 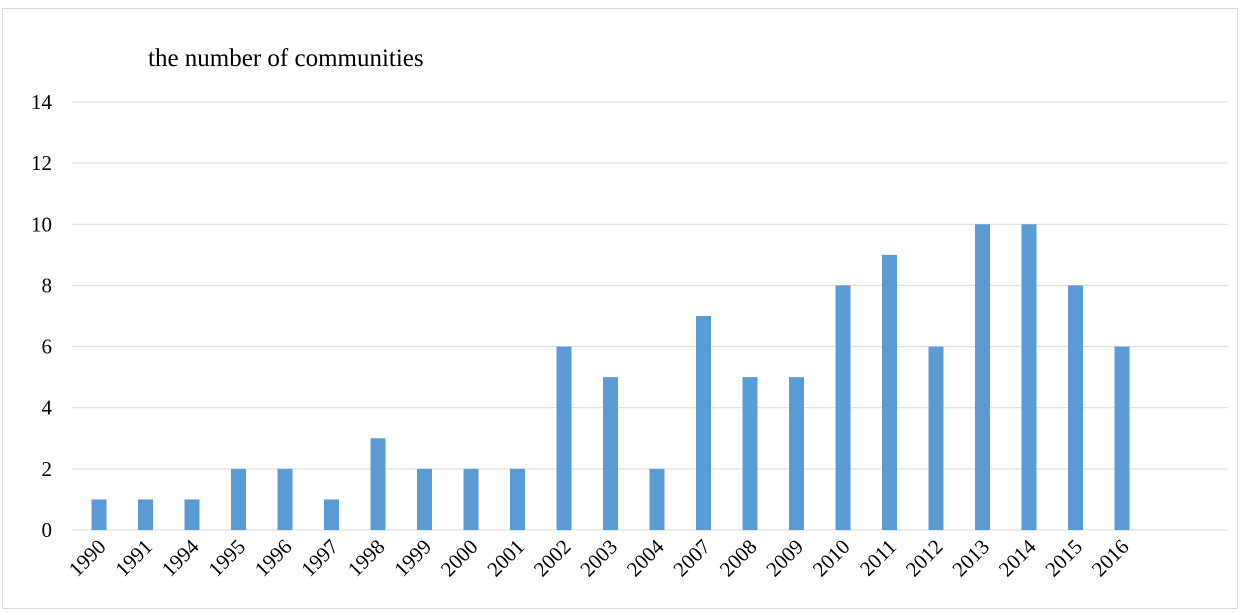 I want to click on x-tick-label: 1998, so click(x=366, y=558).